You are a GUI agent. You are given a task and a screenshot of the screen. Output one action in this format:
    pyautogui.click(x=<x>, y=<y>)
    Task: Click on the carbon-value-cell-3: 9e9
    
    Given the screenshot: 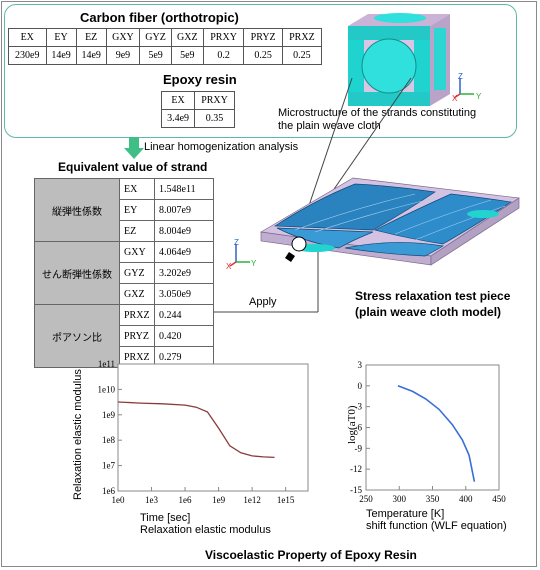 What is the action you would take?
    pyautogui.click(x=123, y=55)
    